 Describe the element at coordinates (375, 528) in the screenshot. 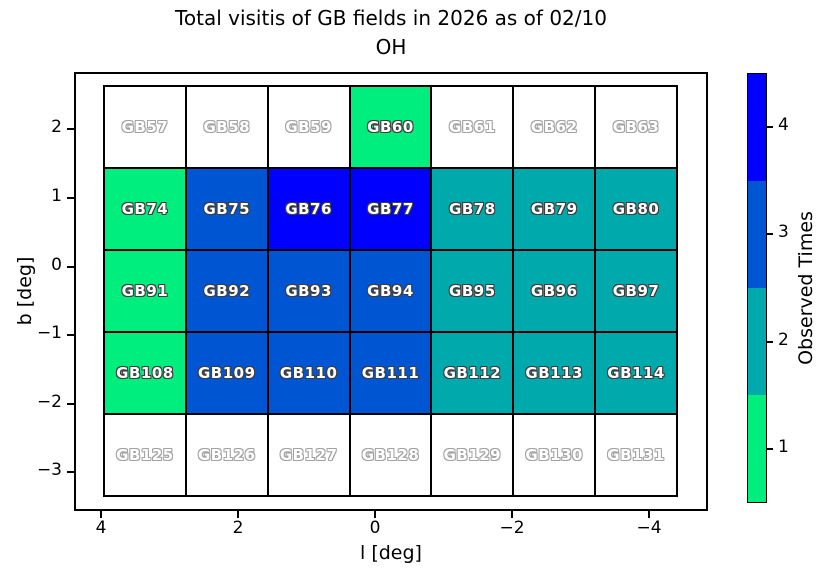

I see `x-tick-label: 0` at that location.